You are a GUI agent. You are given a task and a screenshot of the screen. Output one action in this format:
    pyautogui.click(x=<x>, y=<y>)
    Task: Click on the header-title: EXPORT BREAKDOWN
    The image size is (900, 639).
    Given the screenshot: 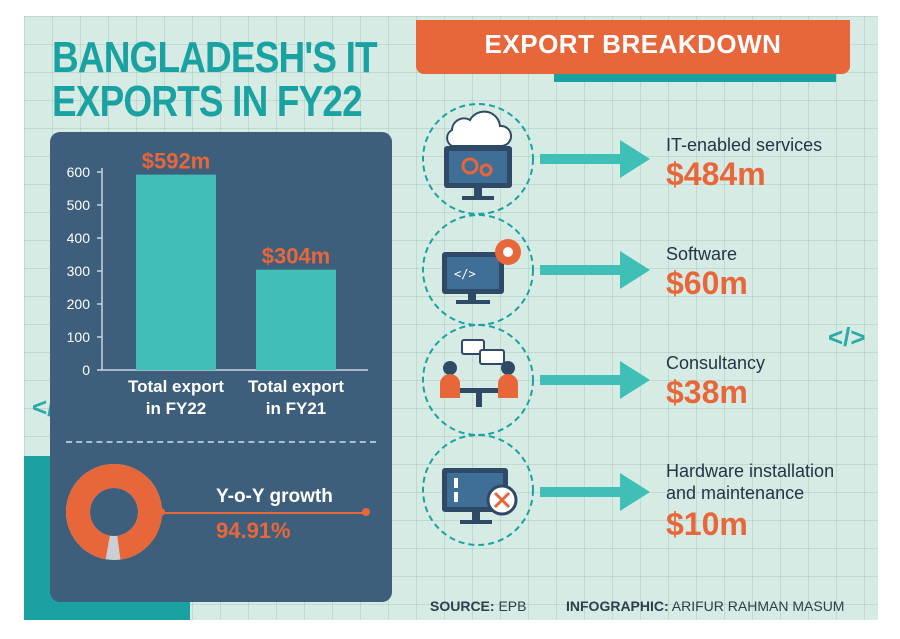 What is the action you would take?
    pyautogui.click(x=633, y=44)
    